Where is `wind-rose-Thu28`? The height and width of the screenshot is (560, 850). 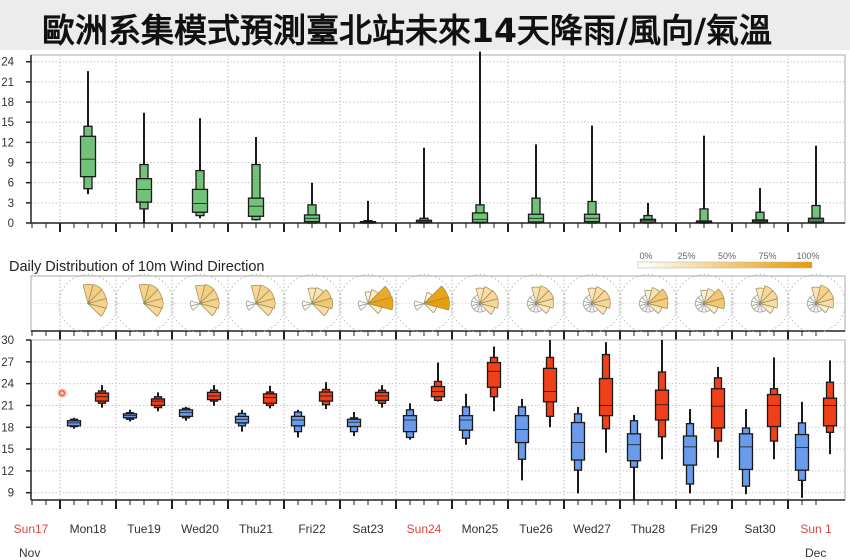 wind-rose-Thu28 is located at coordinates (648, 303).